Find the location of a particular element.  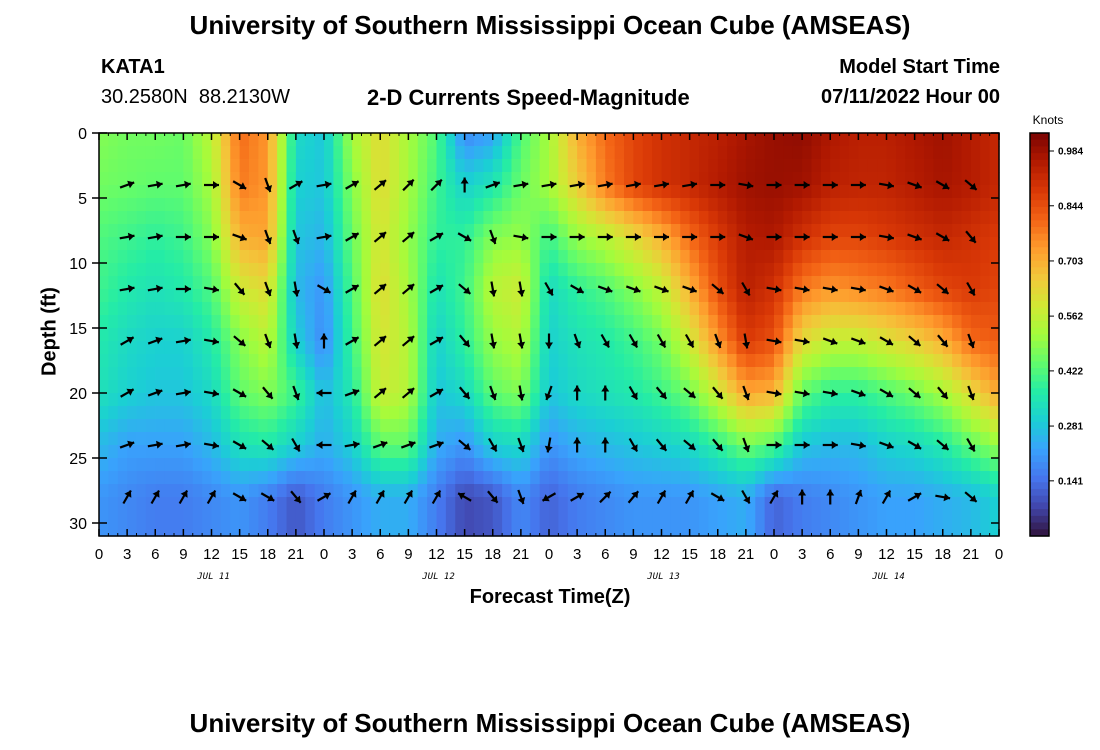

x-tick-label: 15 is located at coordinates (464, 554).